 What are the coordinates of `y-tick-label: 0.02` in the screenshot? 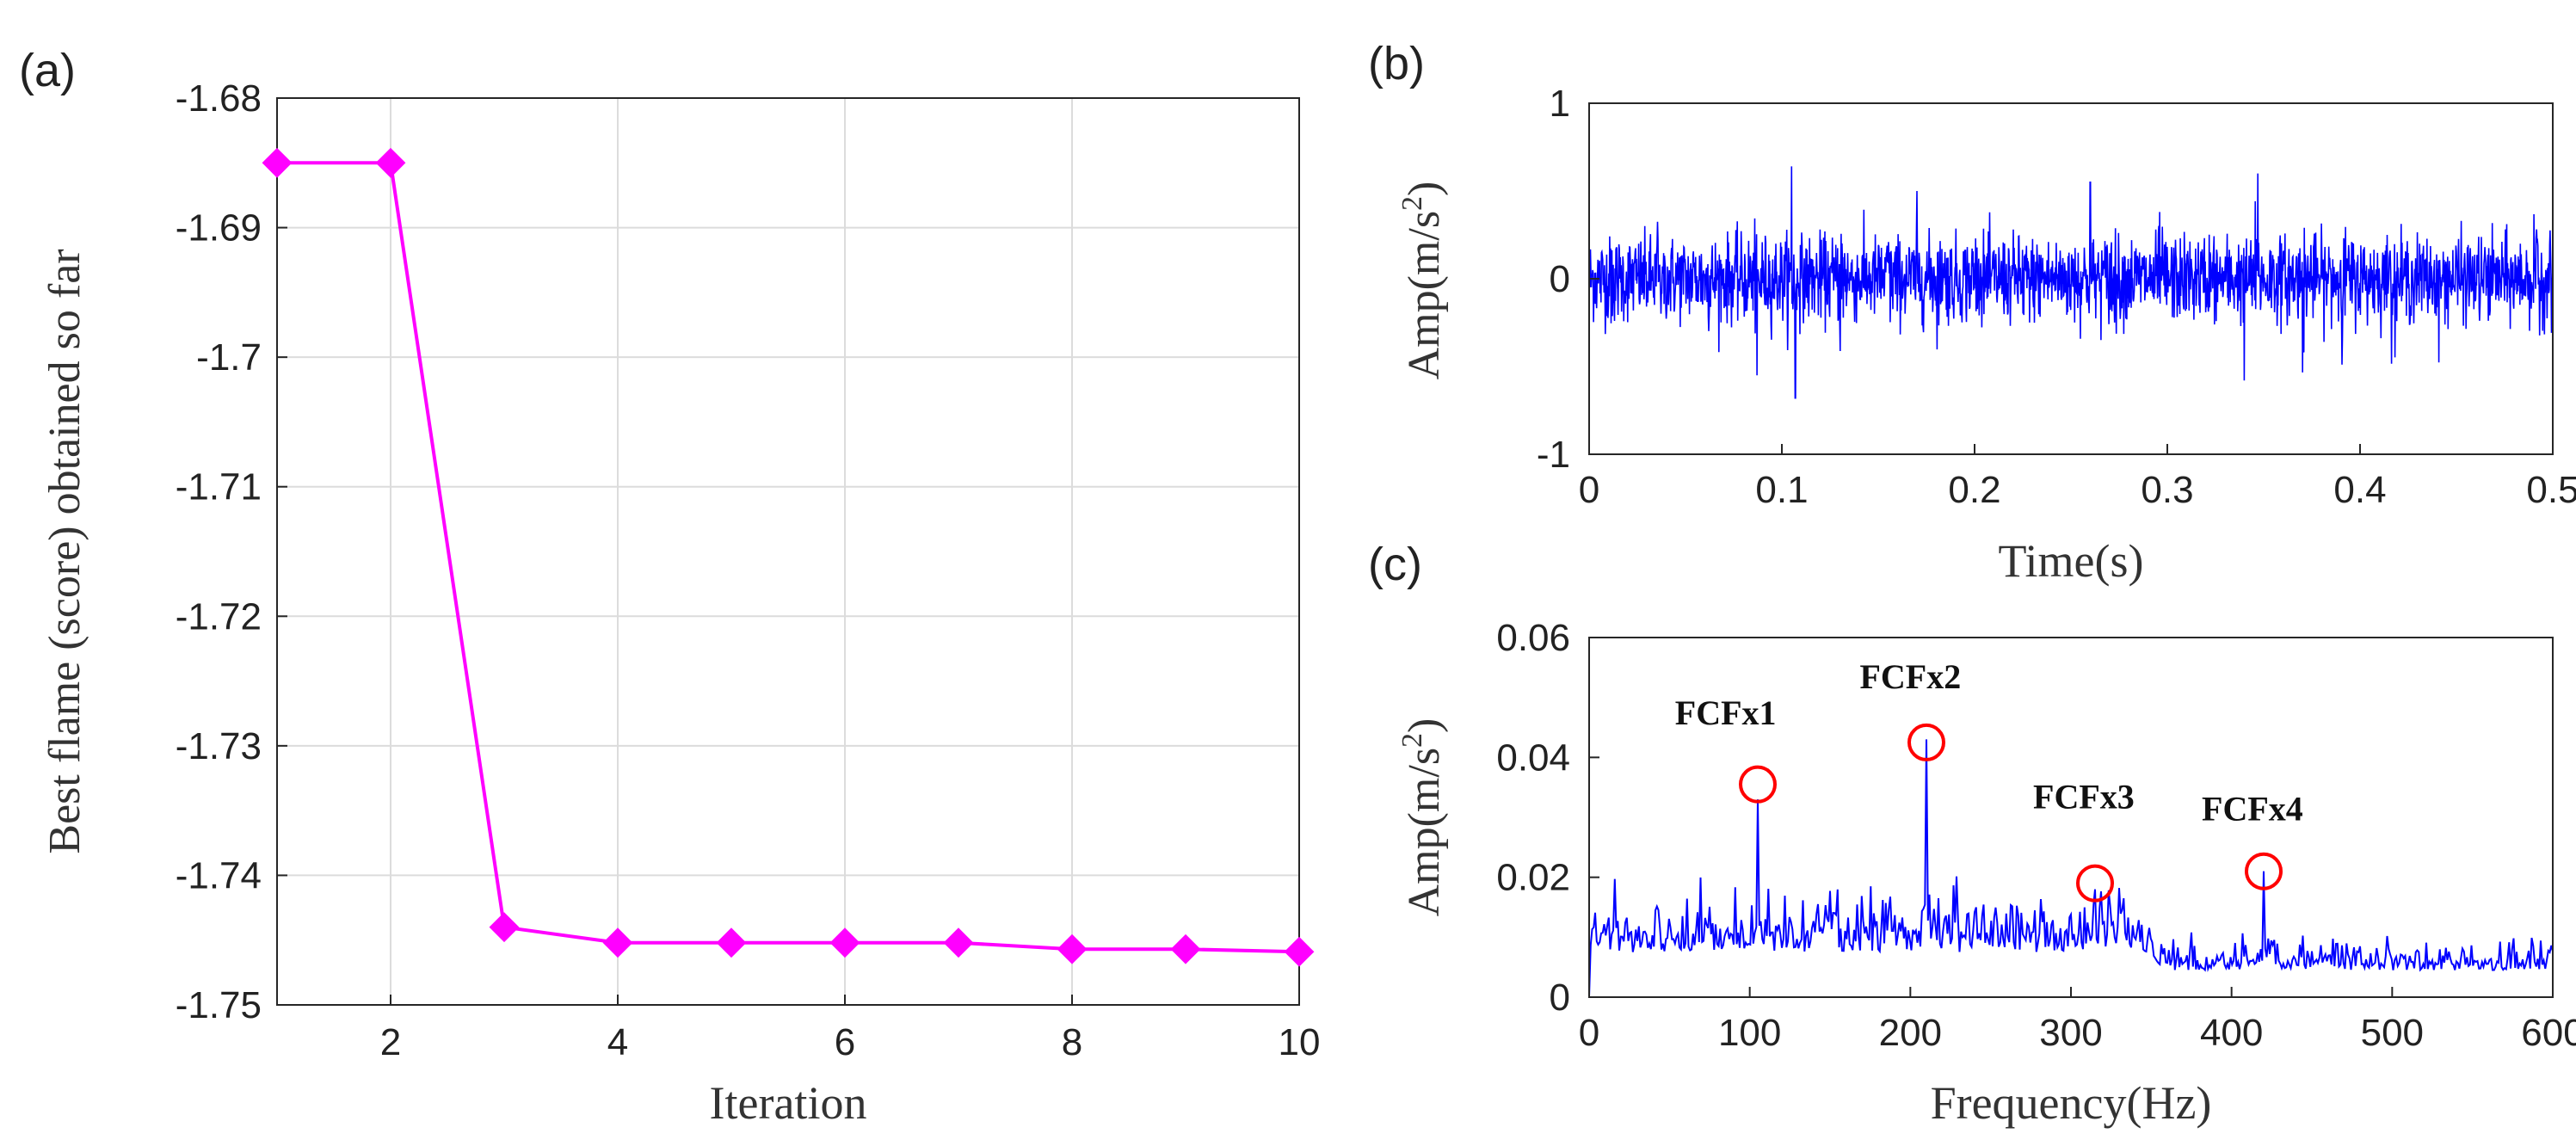 It's located at (1533, 878).